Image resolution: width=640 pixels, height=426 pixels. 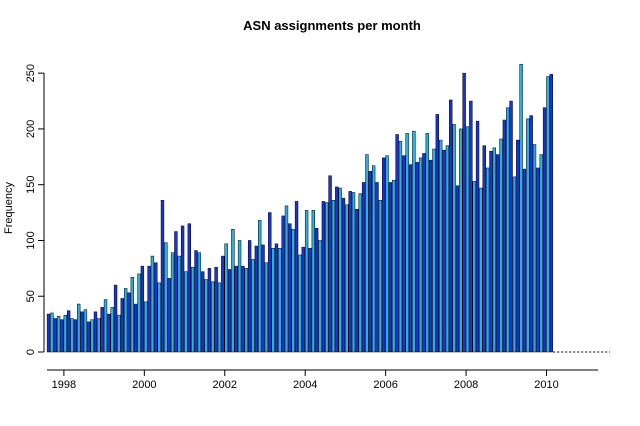 What do you see at coordinates (466, 385) in the screenshot?
I see `x-tick-label: 2008` at bounding box center [466, 385].